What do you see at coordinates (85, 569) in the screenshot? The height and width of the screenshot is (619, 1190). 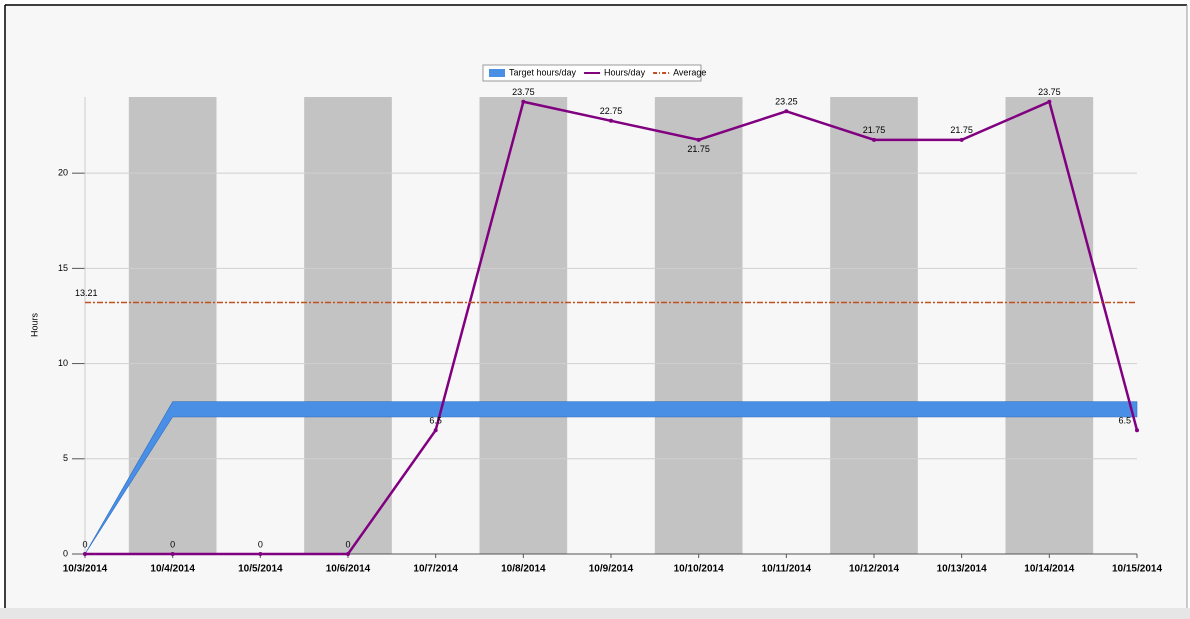 I see `x-tick-label: 10/3/2014` at bounding box center [85, 569].